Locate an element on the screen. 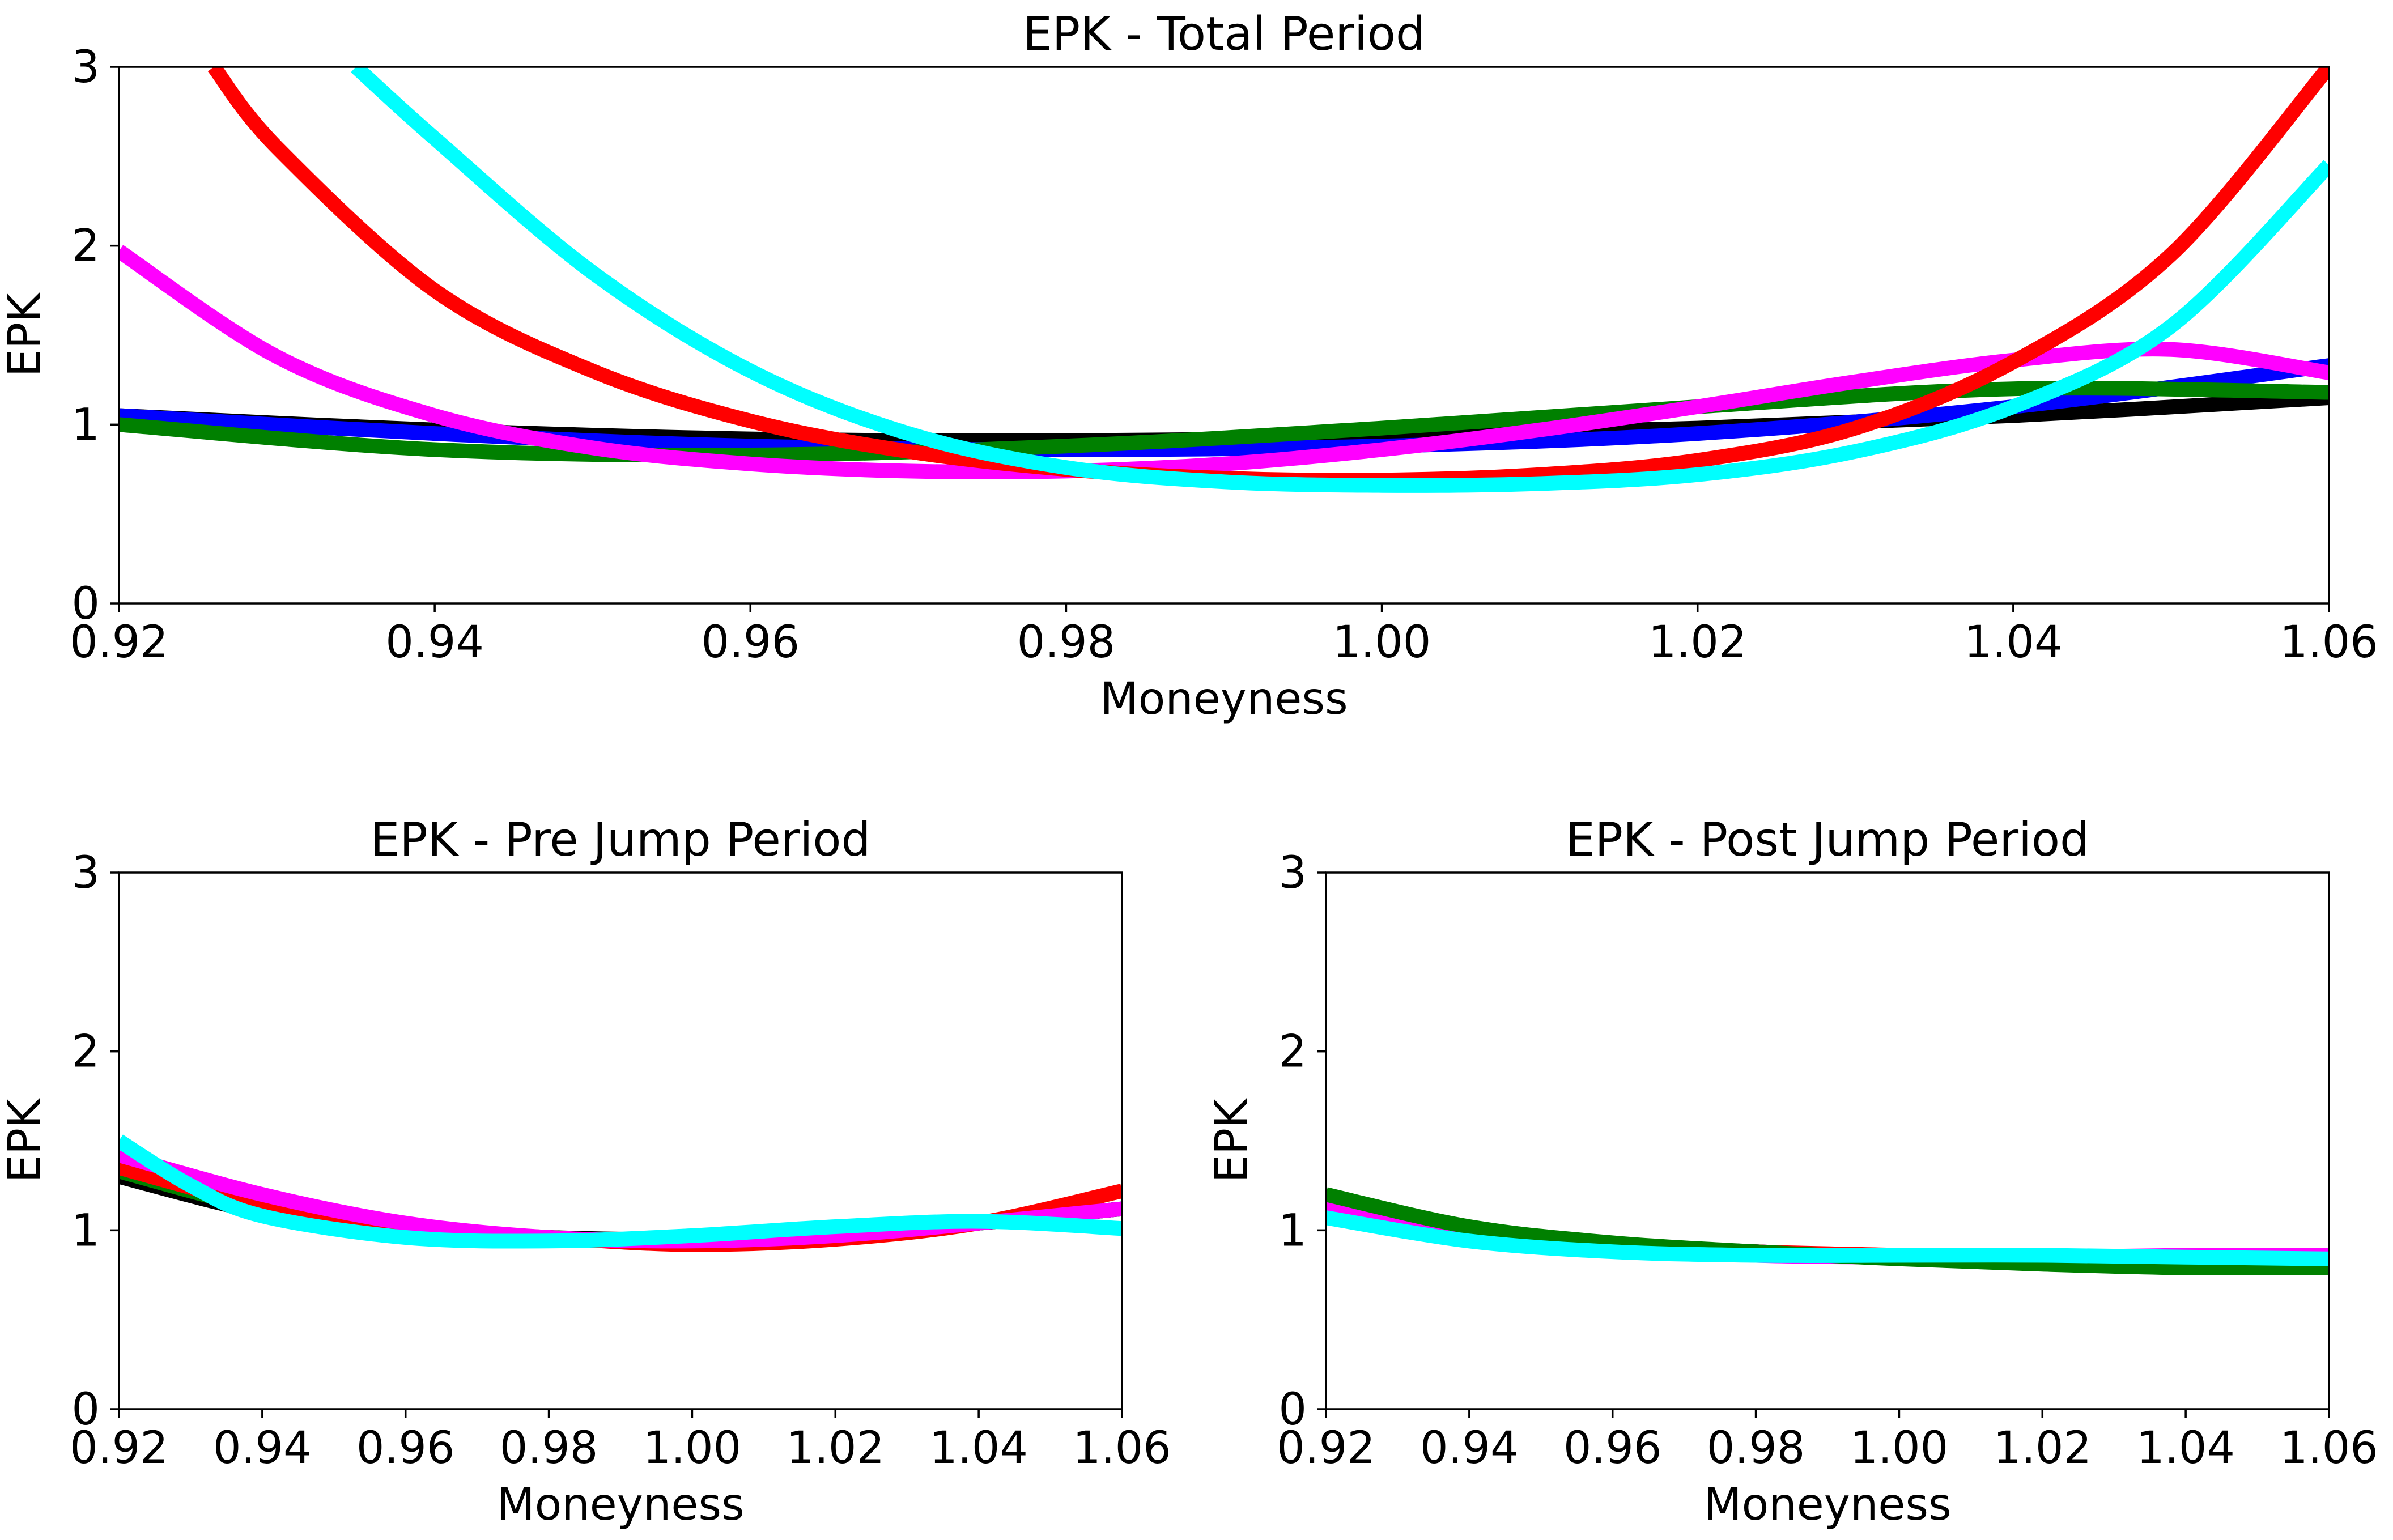 This screenshot has width=2393, height=1540. chart-title: EPK - Post Jump Period is located at coordinates (1827, 840).